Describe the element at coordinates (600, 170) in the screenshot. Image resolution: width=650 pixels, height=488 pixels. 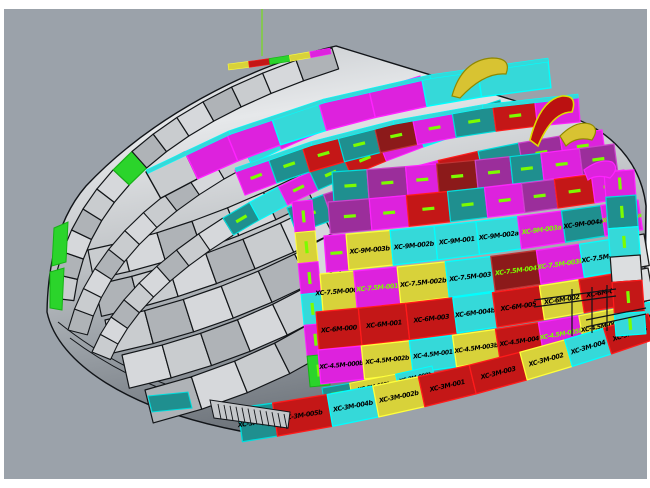
I see `horn-magenta` at that location.